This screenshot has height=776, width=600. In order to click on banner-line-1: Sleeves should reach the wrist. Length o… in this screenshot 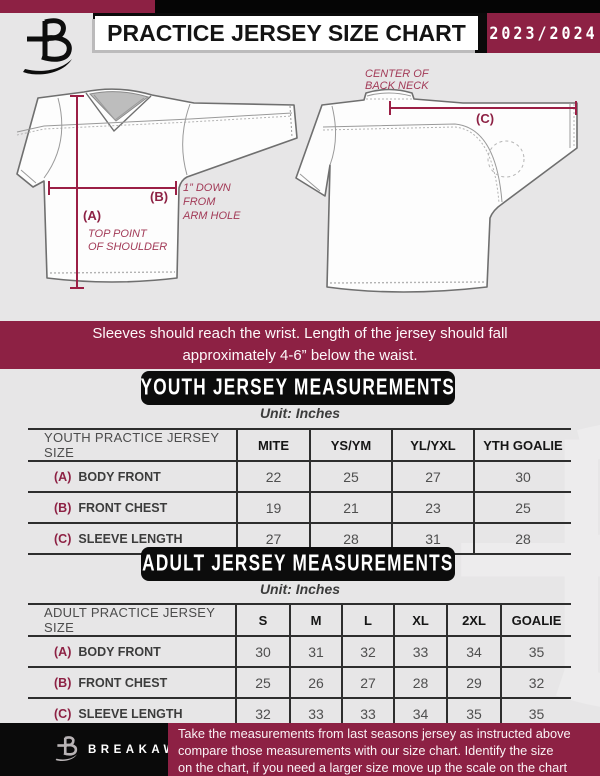, I will do `click(300, 333)`.